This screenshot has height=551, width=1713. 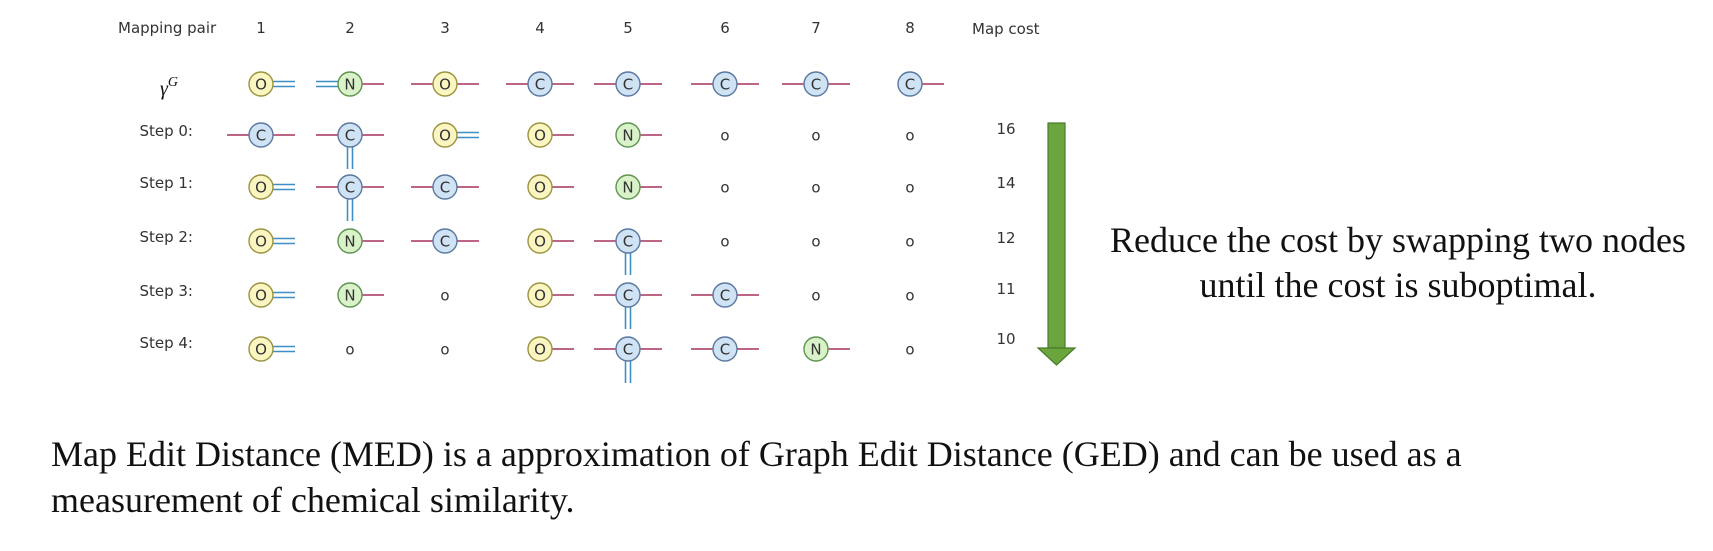 I want to click on target-col-6-atom-label: C, so click(x=725, y=85).